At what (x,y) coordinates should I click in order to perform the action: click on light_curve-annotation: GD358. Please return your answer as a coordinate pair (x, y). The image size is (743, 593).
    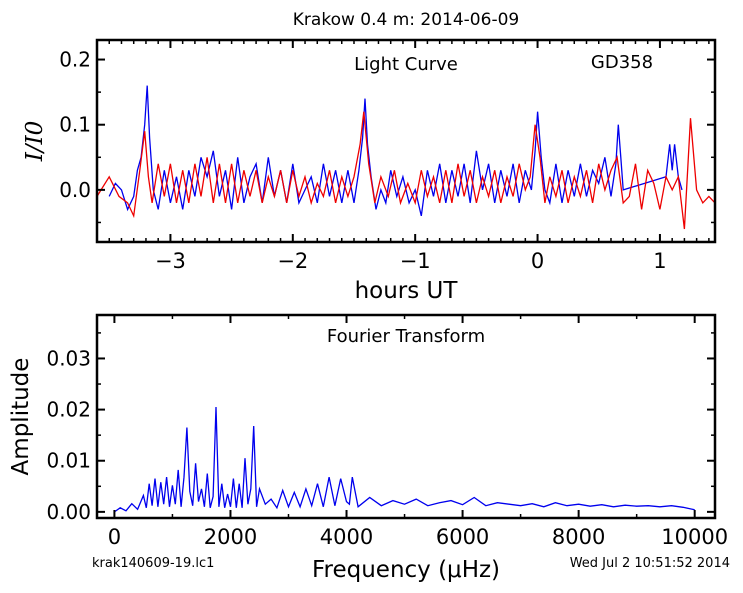
    Looking at the image, I should click on (622, 62).